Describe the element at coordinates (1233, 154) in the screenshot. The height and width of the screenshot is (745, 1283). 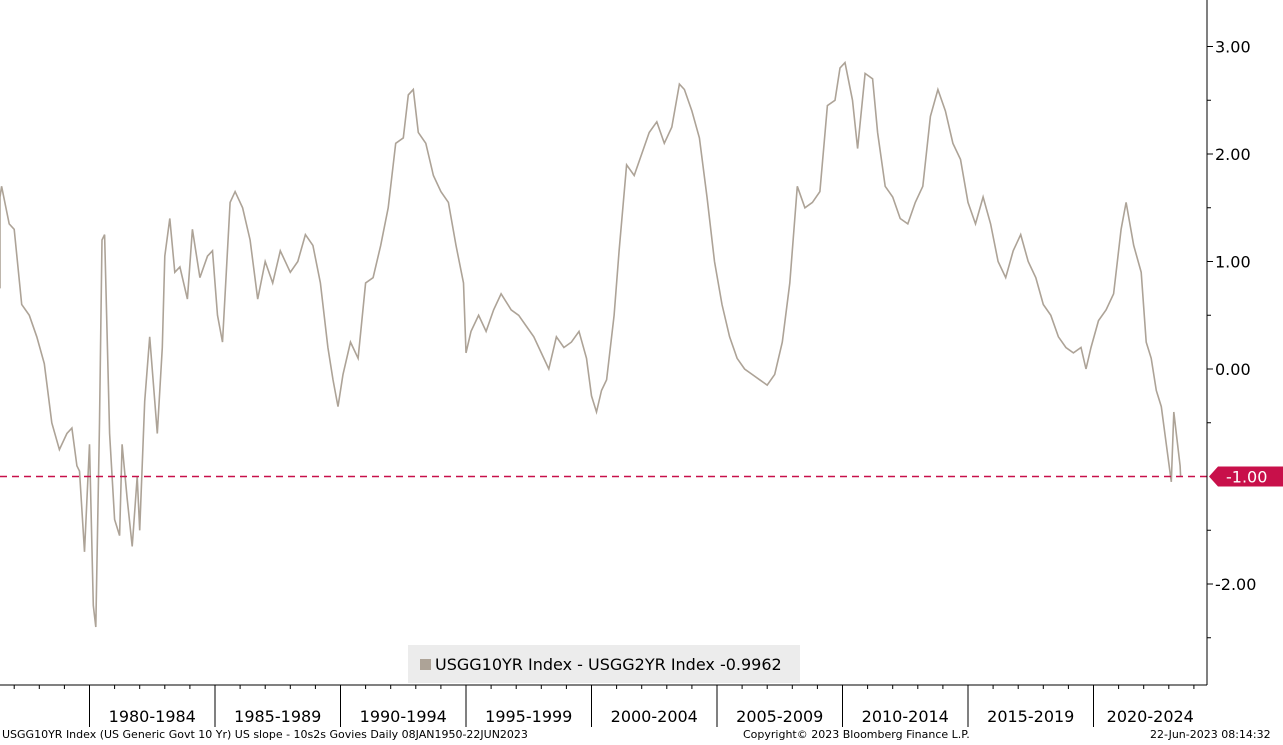
I see `y-tick-label: 2.00` at that location.